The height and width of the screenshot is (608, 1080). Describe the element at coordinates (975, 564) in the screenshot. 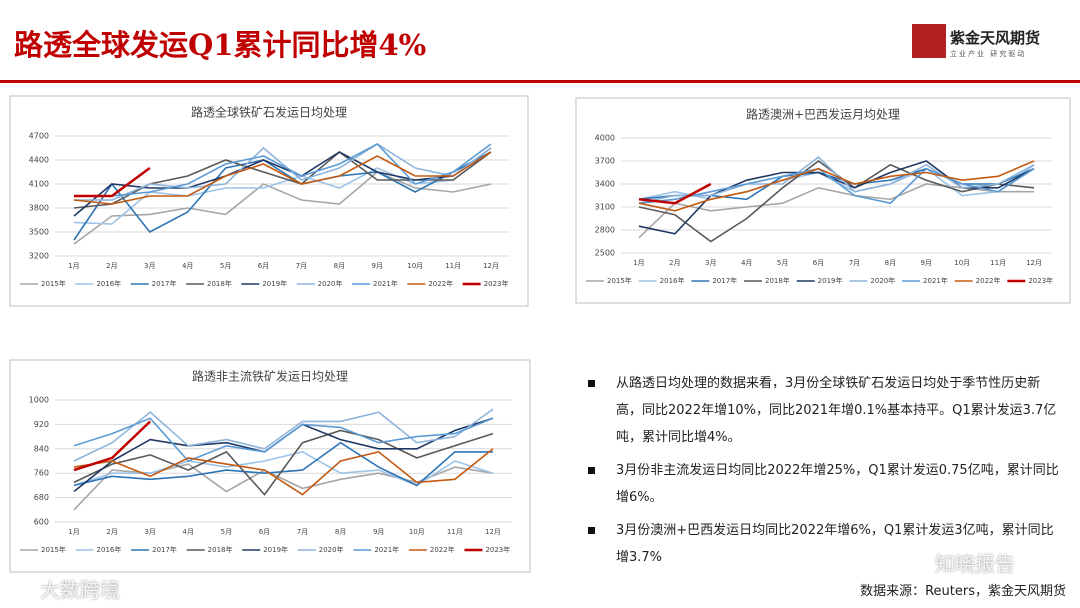

I see `watermark: 知晓报告` at that location.